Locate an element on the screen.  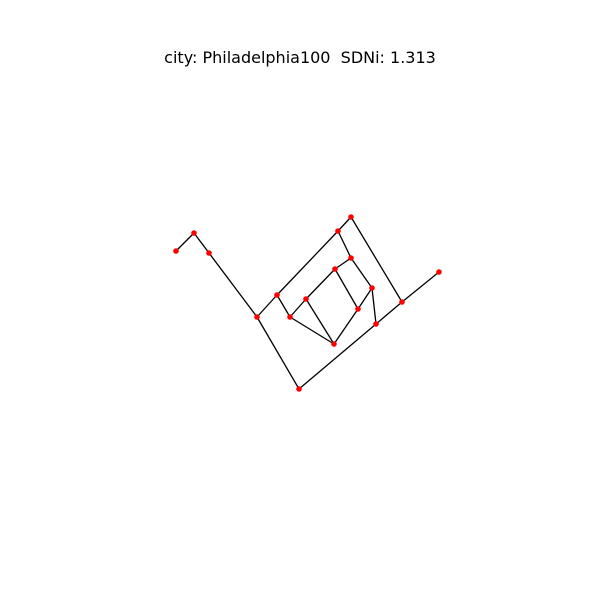
edge-layer is located at coordinates (307, 303).